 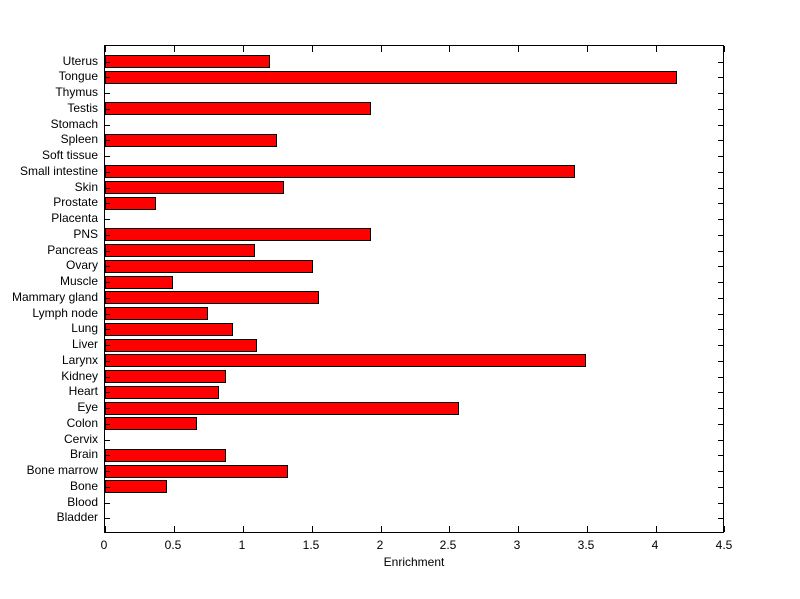 I want to click on bar-uterus, so click(x=187, y=61).